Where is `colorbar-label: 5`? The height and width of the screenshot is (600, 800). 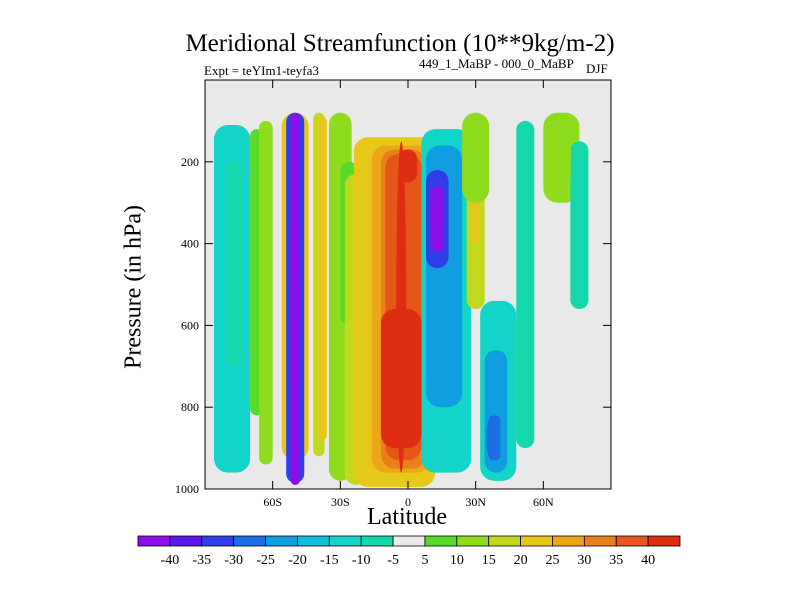
colorbar-label: 5 is located at coordinates (424, 560).